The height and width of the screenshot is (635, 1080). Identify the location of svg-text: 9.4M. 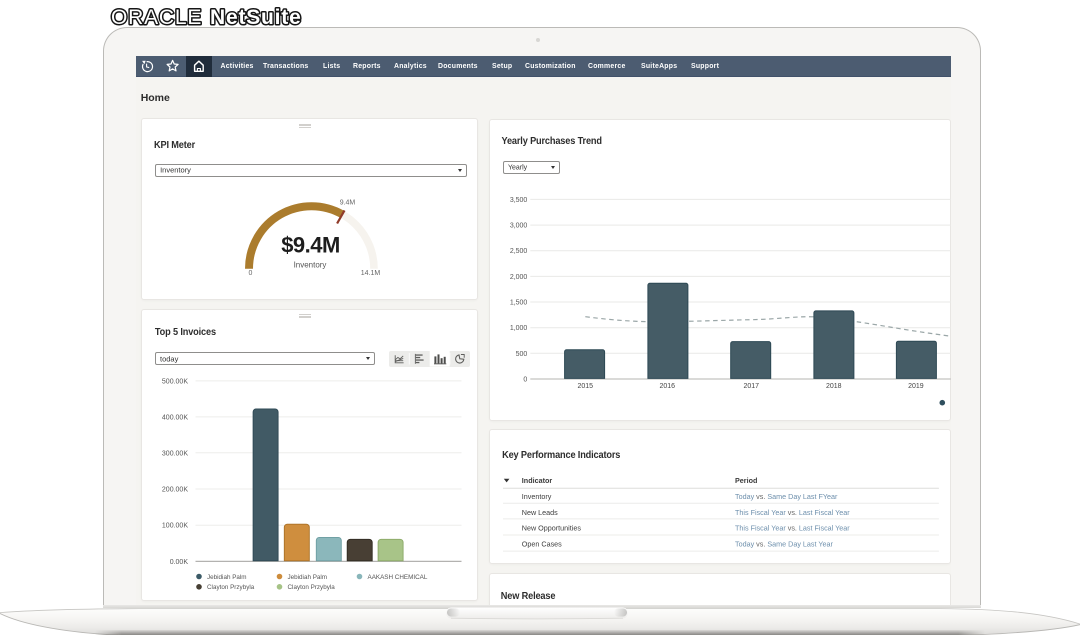
(348, 203).